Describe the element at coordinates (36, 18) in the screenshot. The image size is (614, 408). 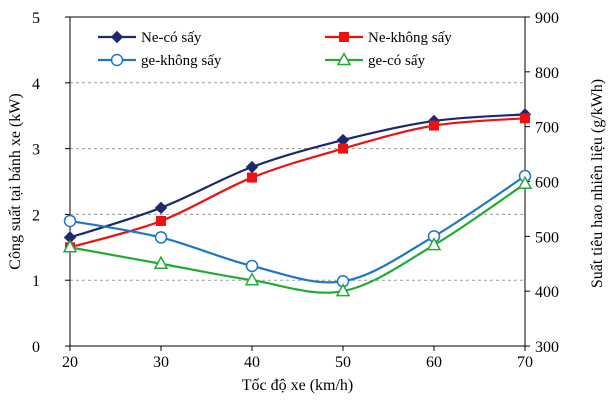
I see `y-tick-label-5: 5` at that location.